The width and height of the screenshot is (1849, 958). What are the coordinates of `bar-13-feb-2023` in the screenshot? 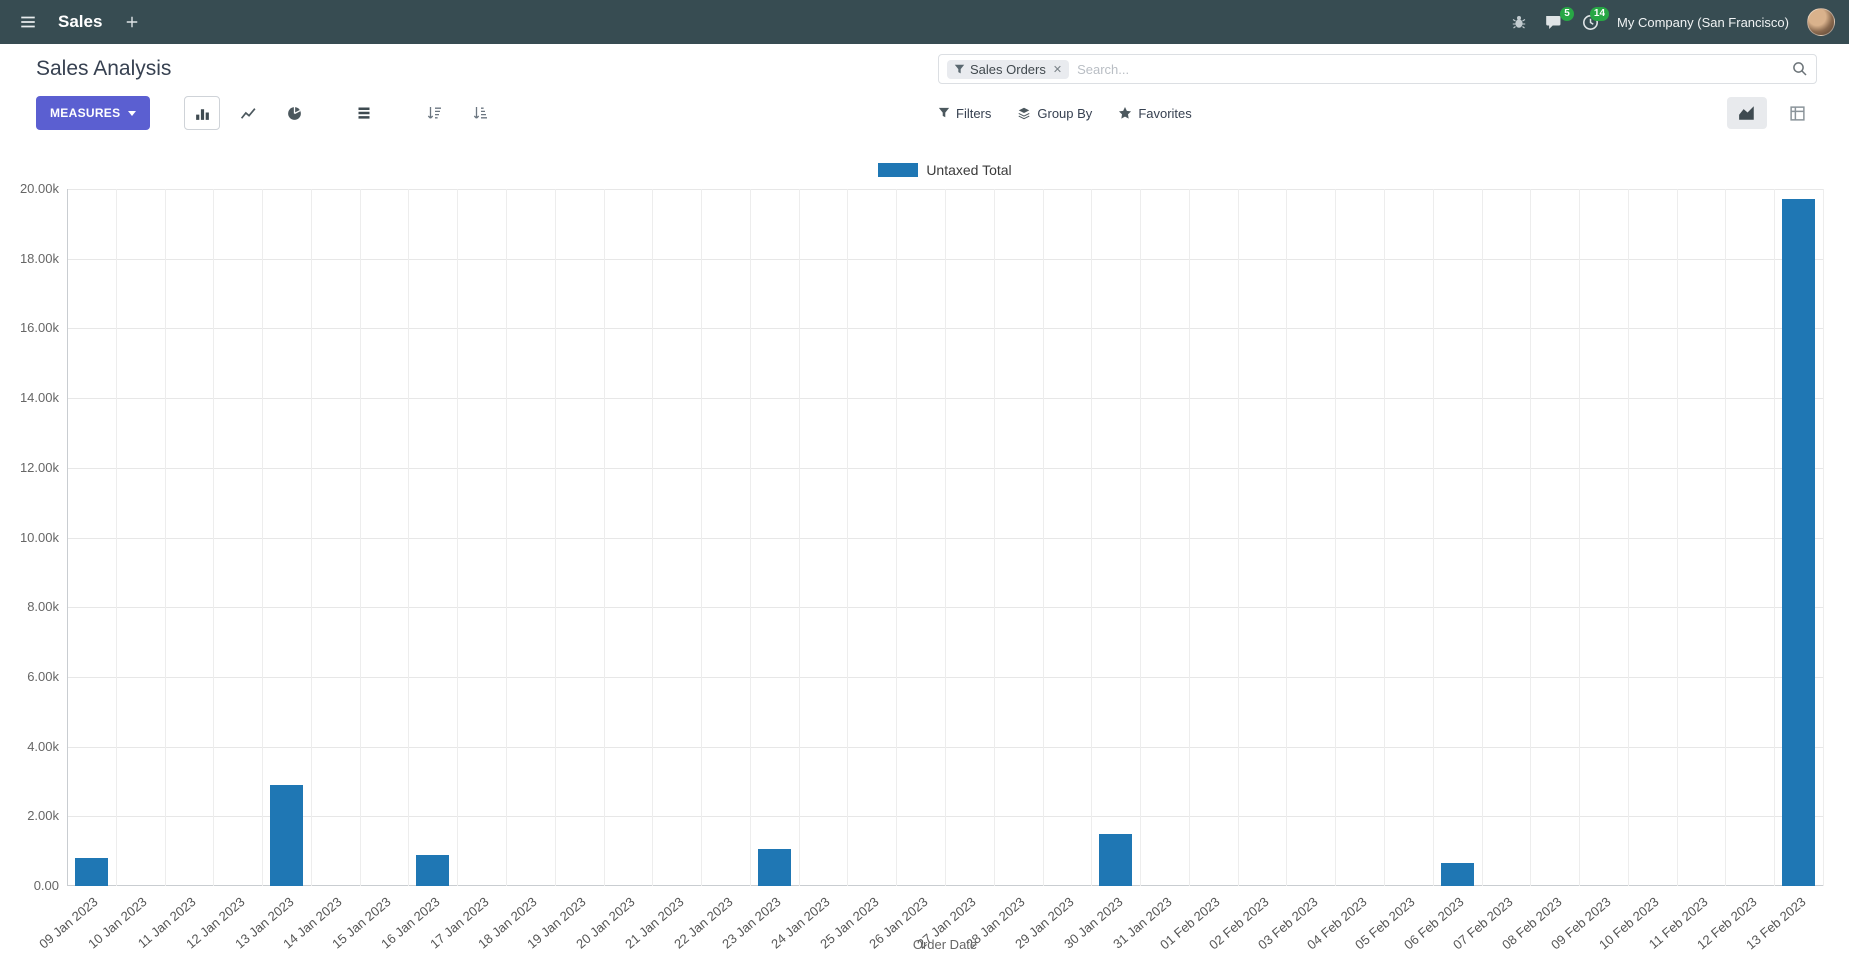 It's located at (1798, 542).